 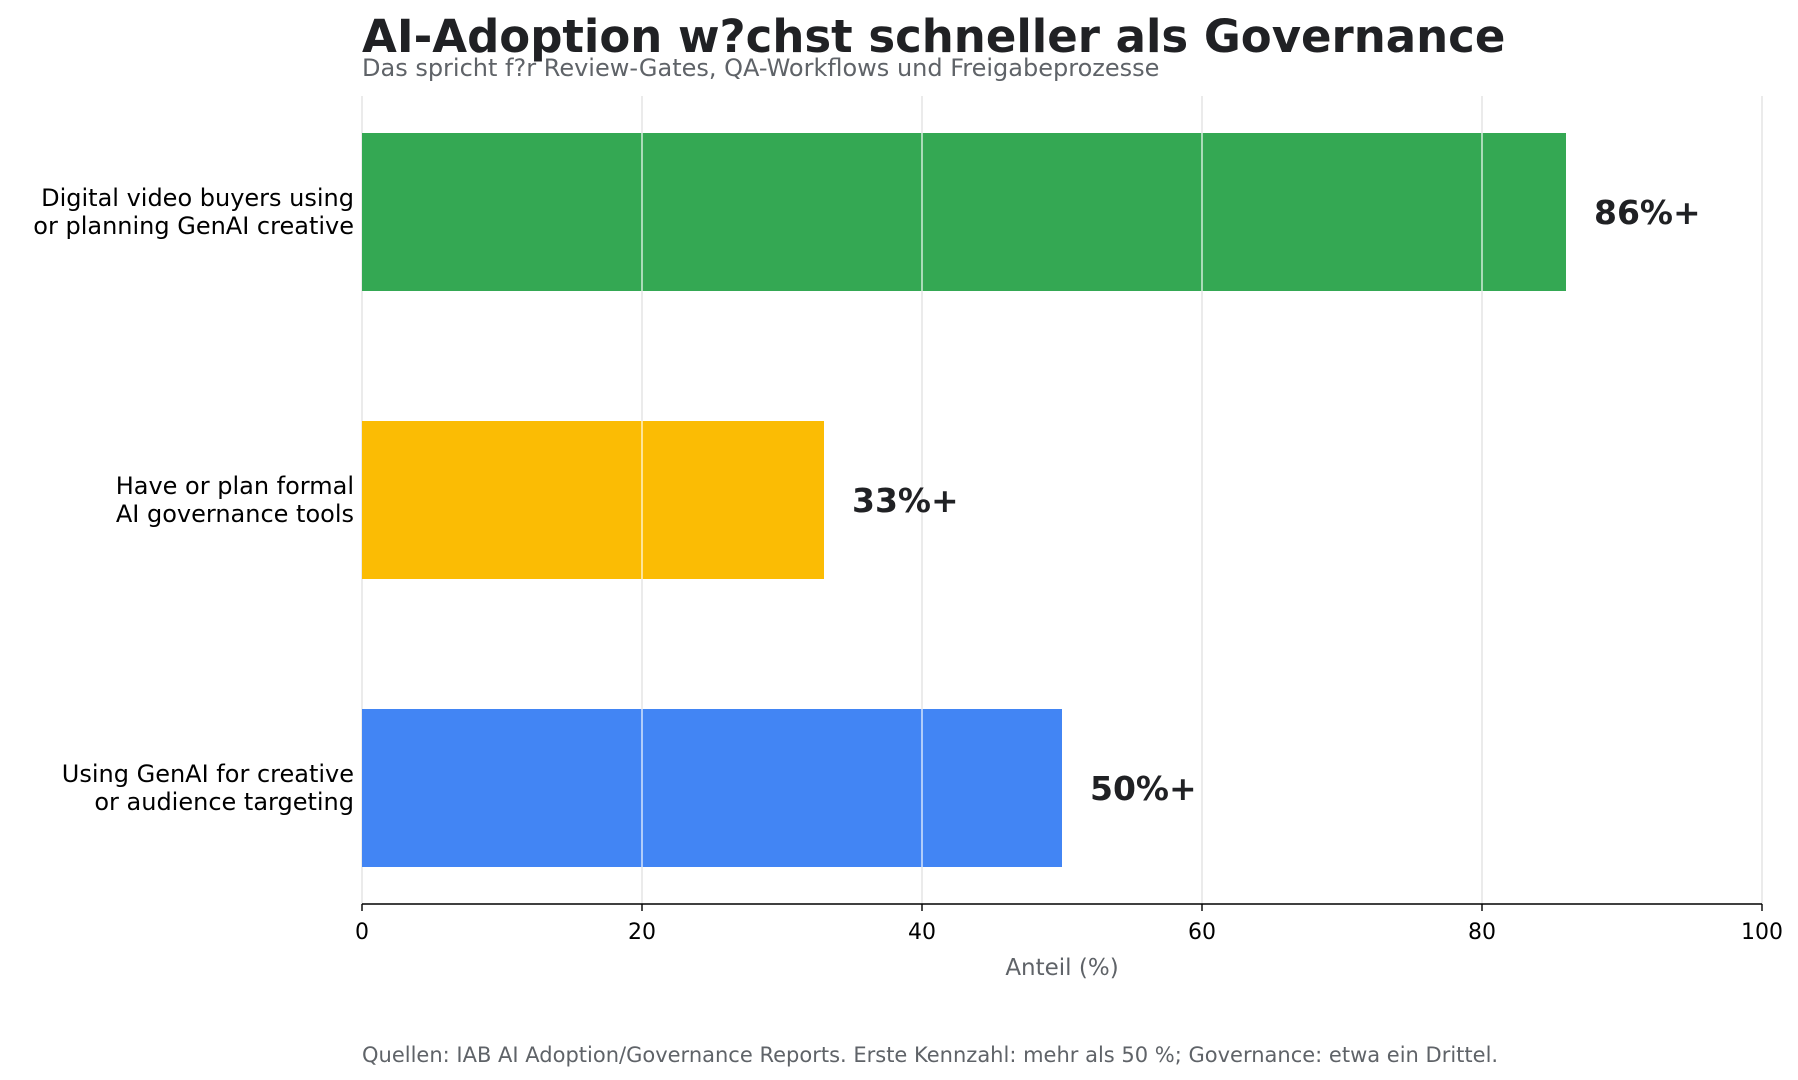 I want to click on x-axis-label: Anteil (%), so click(x=1061, y=968).